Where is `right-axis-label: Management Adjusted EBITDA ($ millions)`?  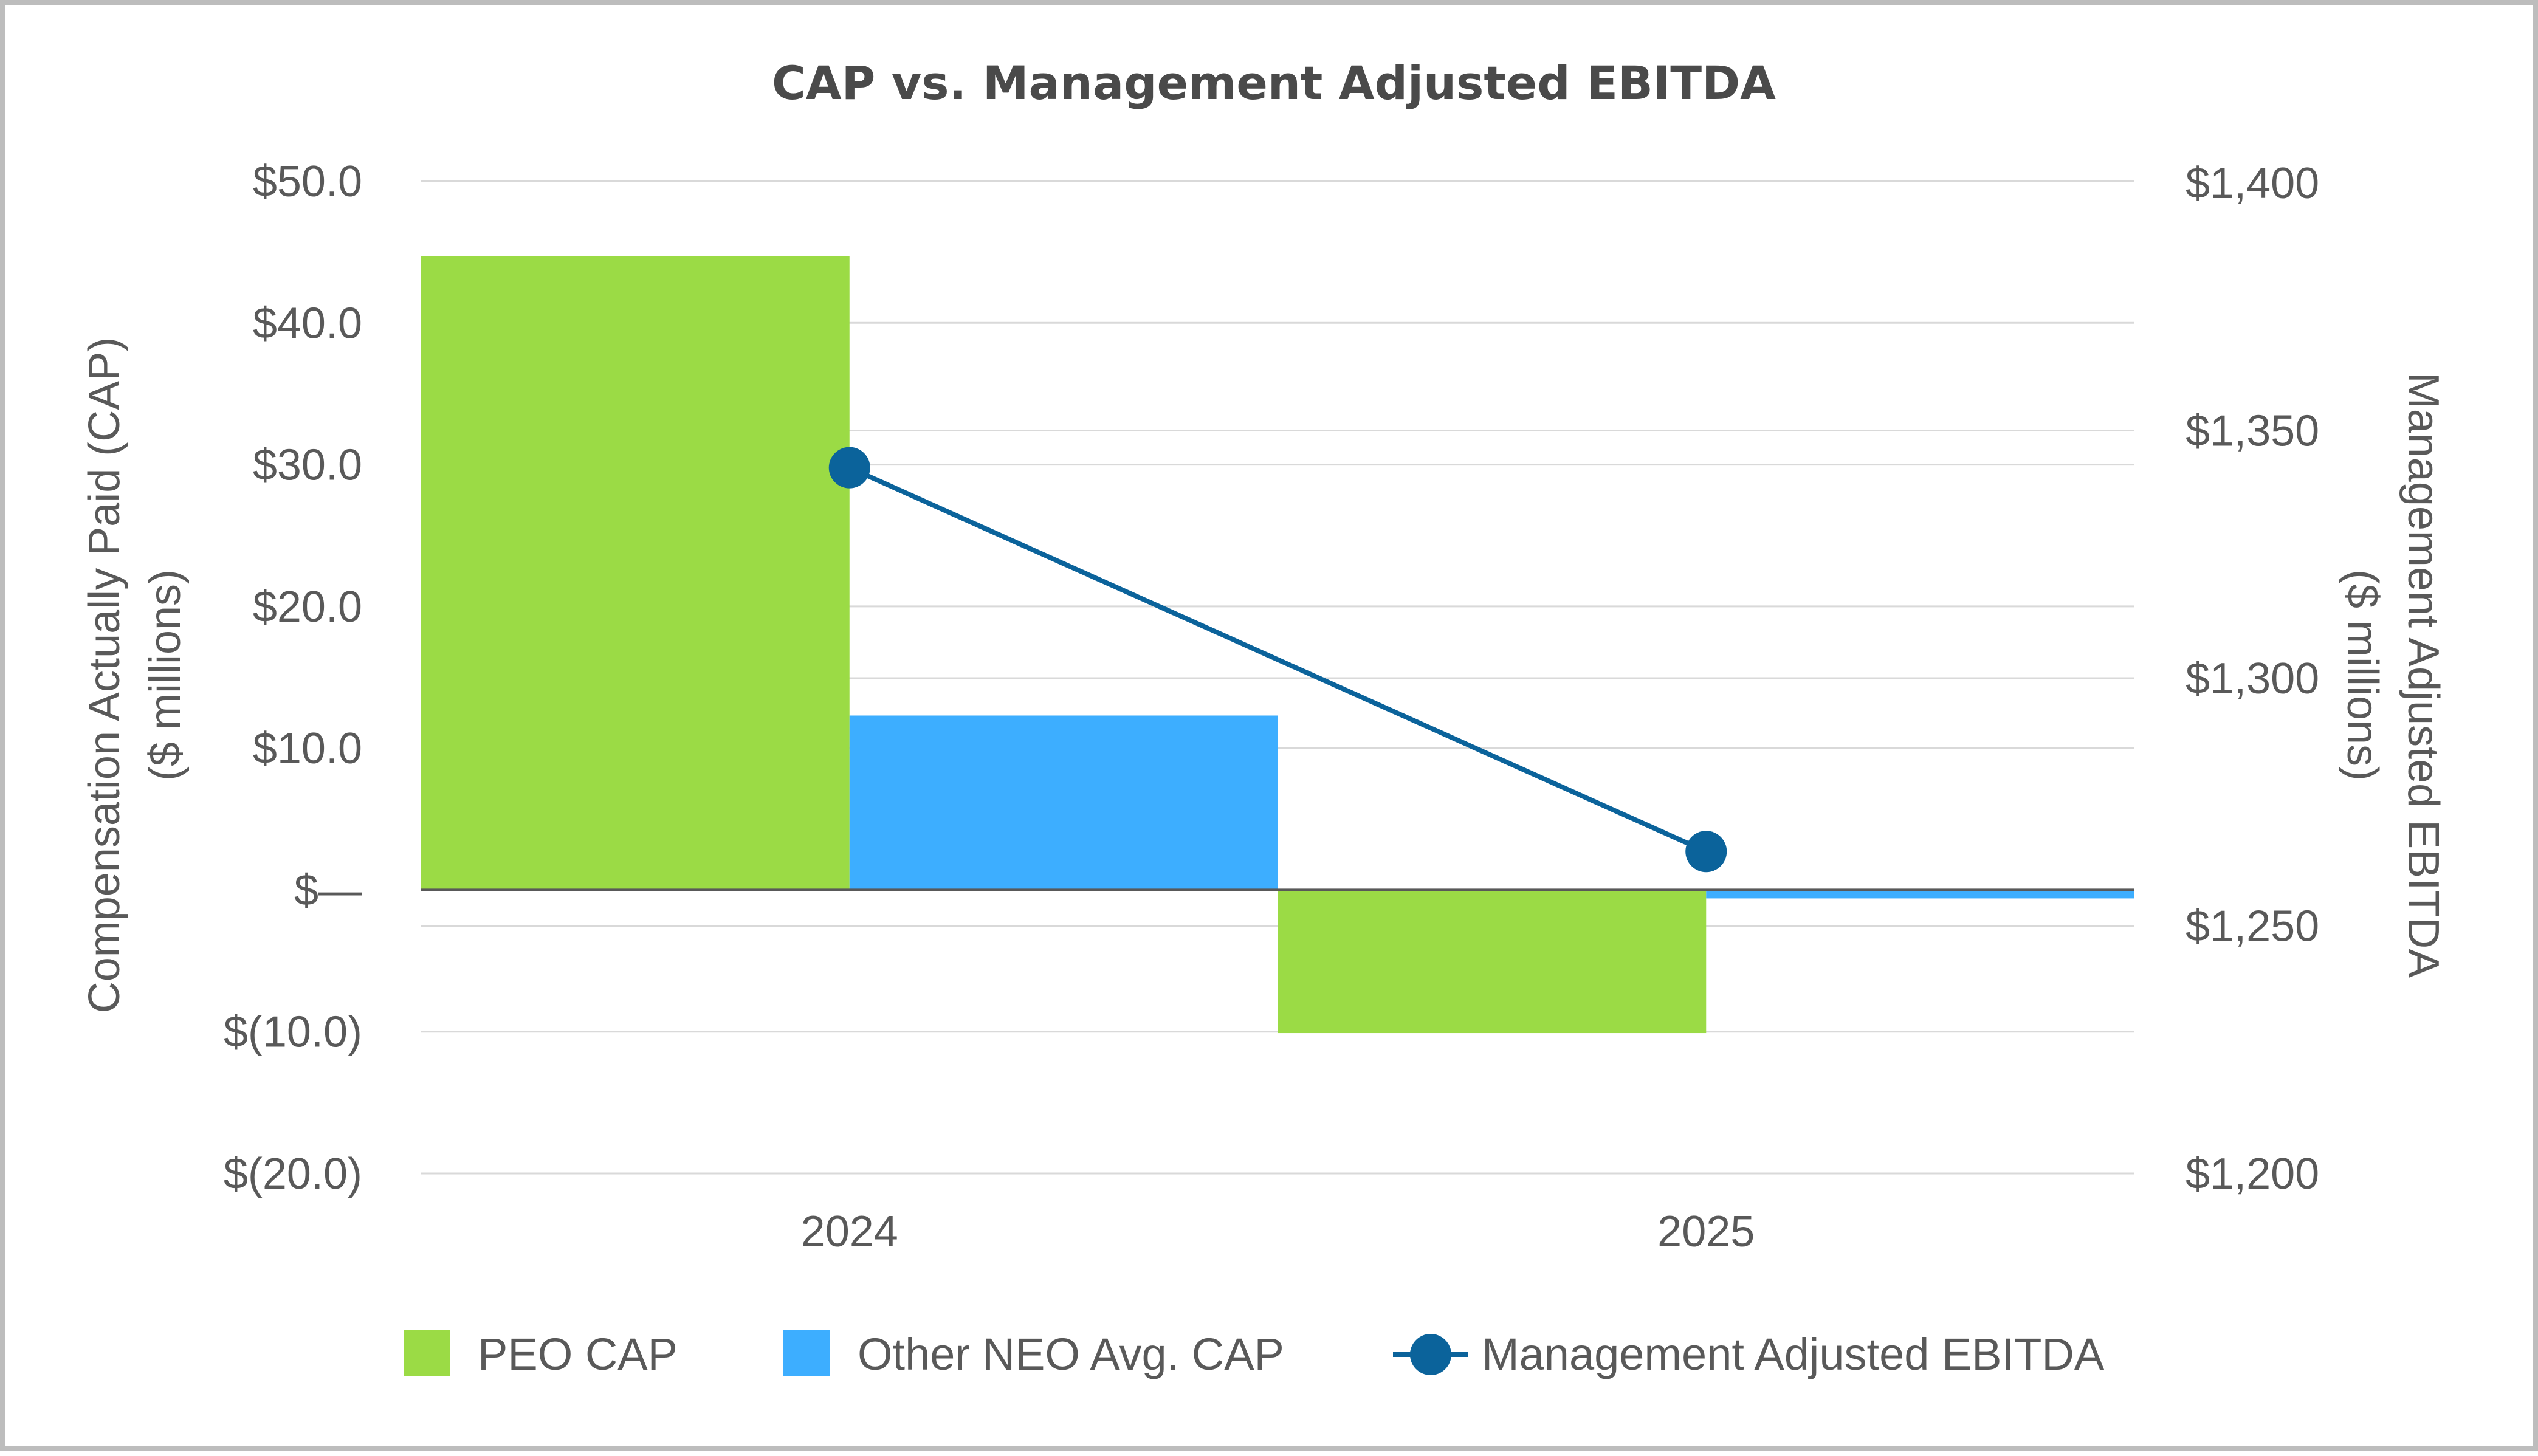
right-axis-label: Management Adjusted EBITDA ($ millions) is located at coordinates (2392, 675).